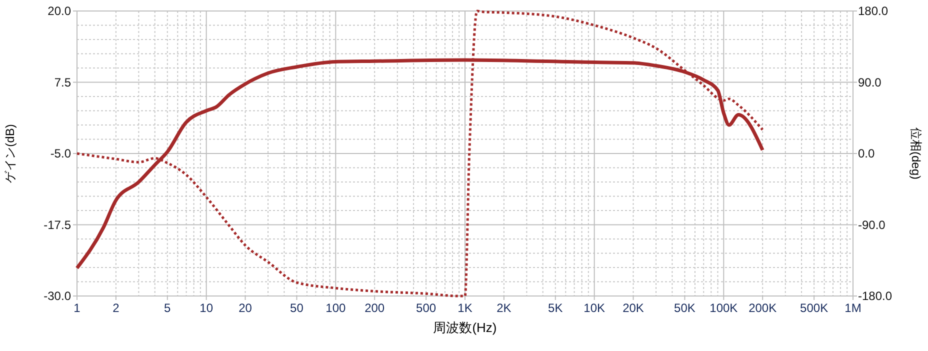  What do you see at coordinates (77, 308) in the screenshot?
I see `x-tick-label: 1` at bounding box center [77, 308].